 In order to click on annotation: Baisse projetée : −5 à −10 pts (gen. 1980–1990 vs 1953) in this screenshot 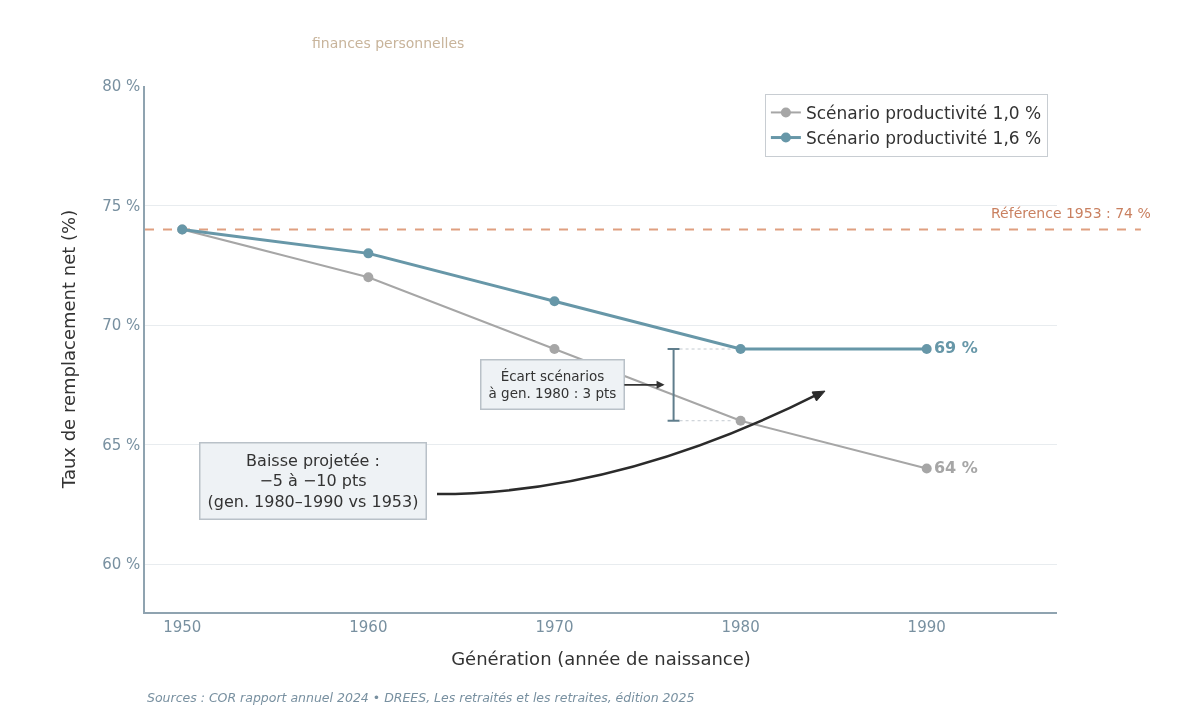, I will do `click(313, 481)`.